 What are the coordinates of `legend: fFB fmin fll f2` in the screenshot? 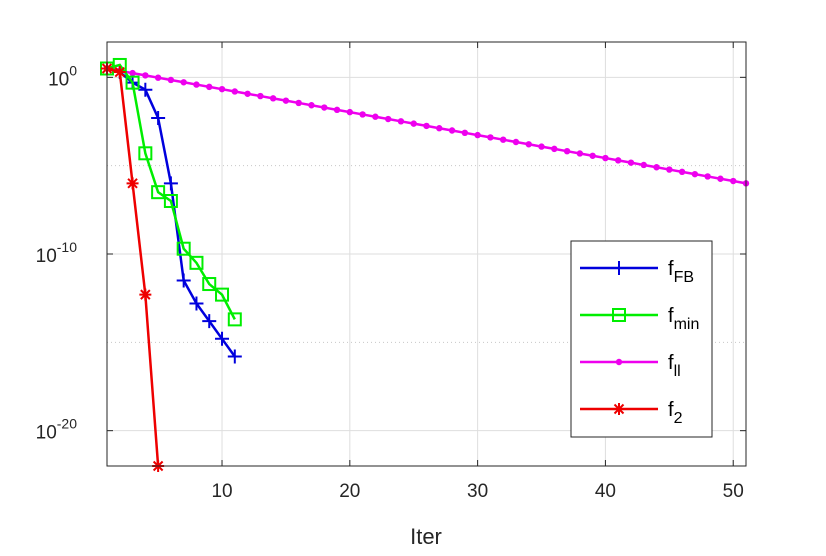 It's located at (641, 339).